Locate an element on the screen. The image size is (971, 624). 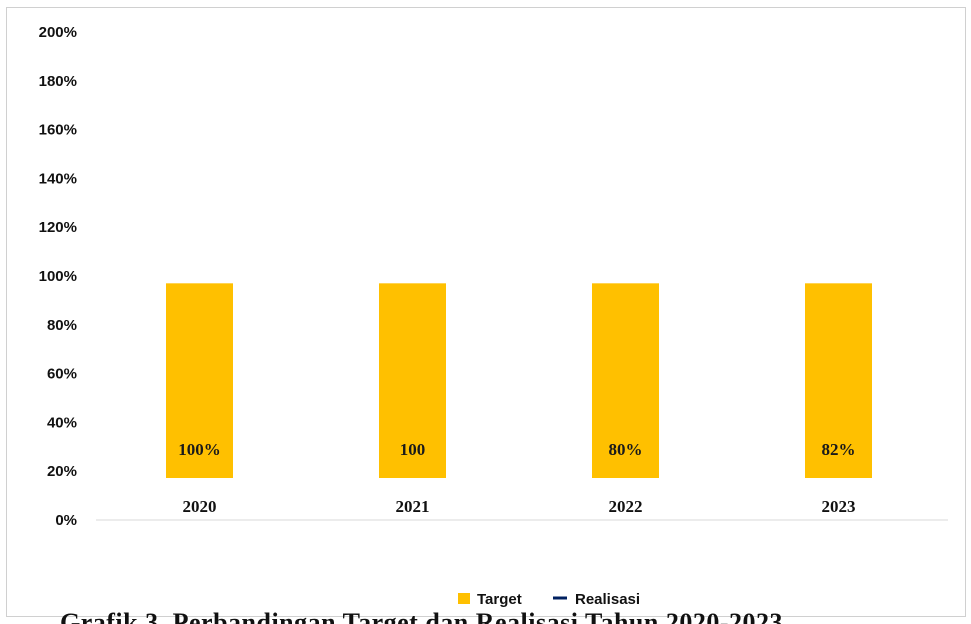
y-tick-label: 40% is located at coordinates (62, 422).